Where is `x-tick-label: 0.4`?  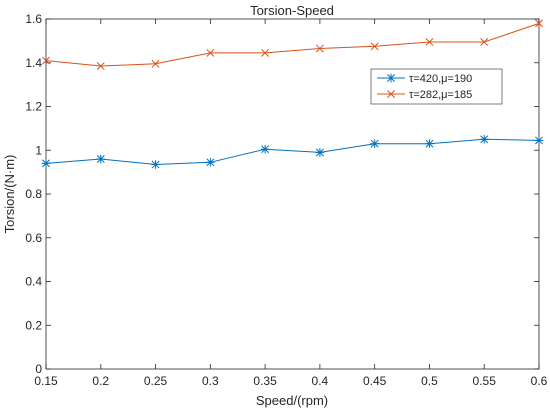
x-tick-label: 0.4 is located at coordinates (320, 381).